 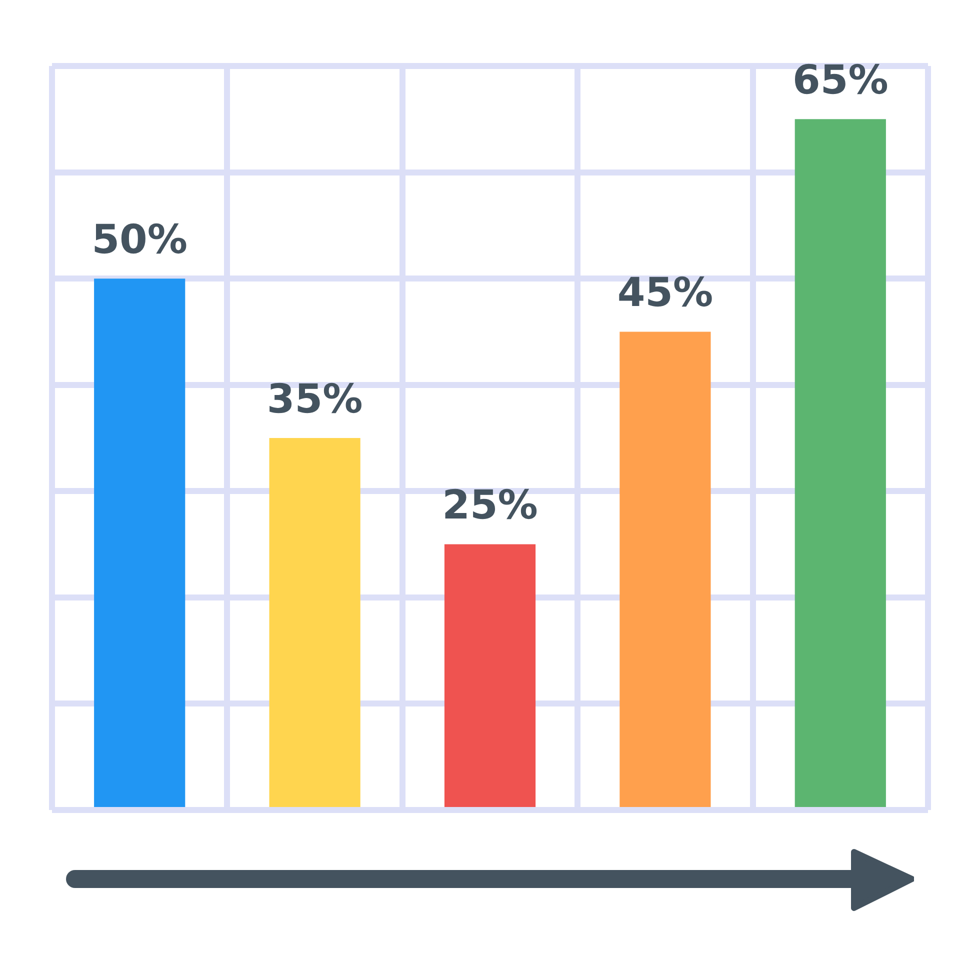 What do you see at coordinates (314, 399) in the screenshot?
I see `data-label: 35%` at bounding box center [314, 399].